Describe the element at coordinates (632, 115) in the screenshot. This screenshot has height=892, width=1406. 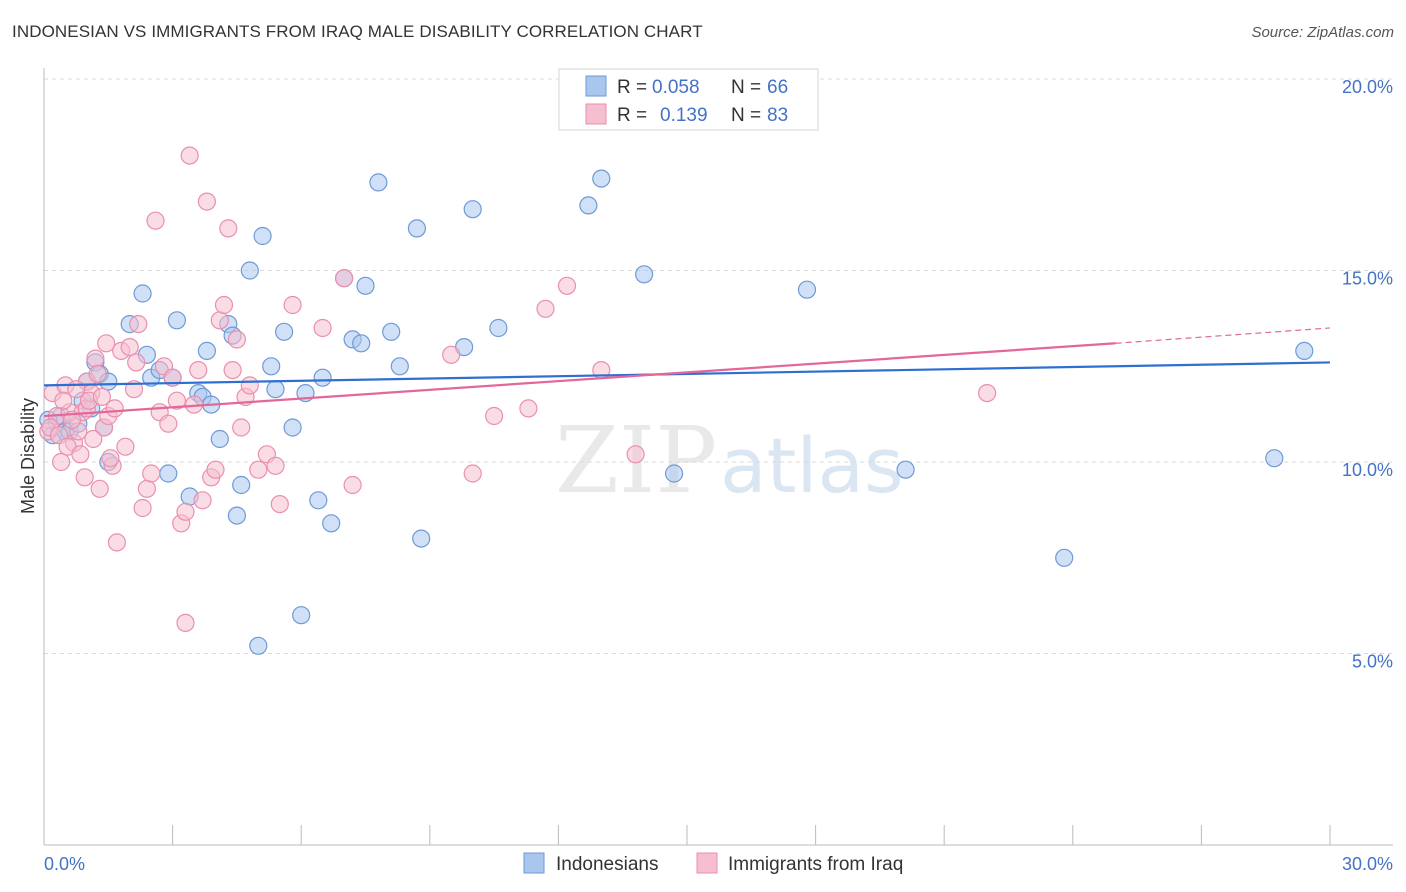
I see `legend-r-label-2: R =` at that location.